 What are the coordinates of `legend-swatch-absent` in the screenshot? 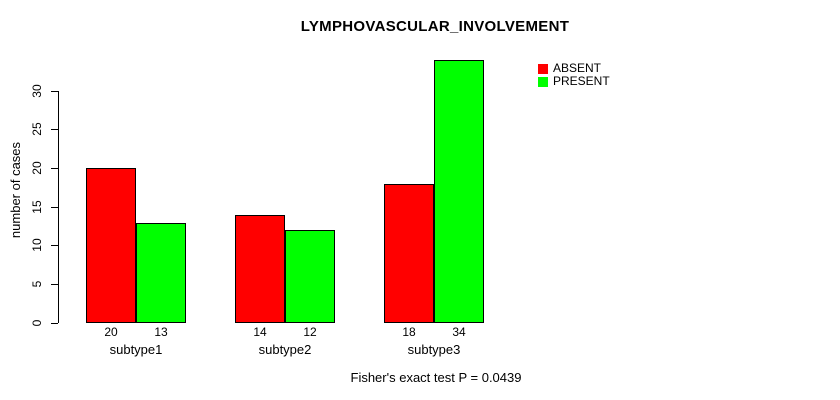 It's located at (543, 68).